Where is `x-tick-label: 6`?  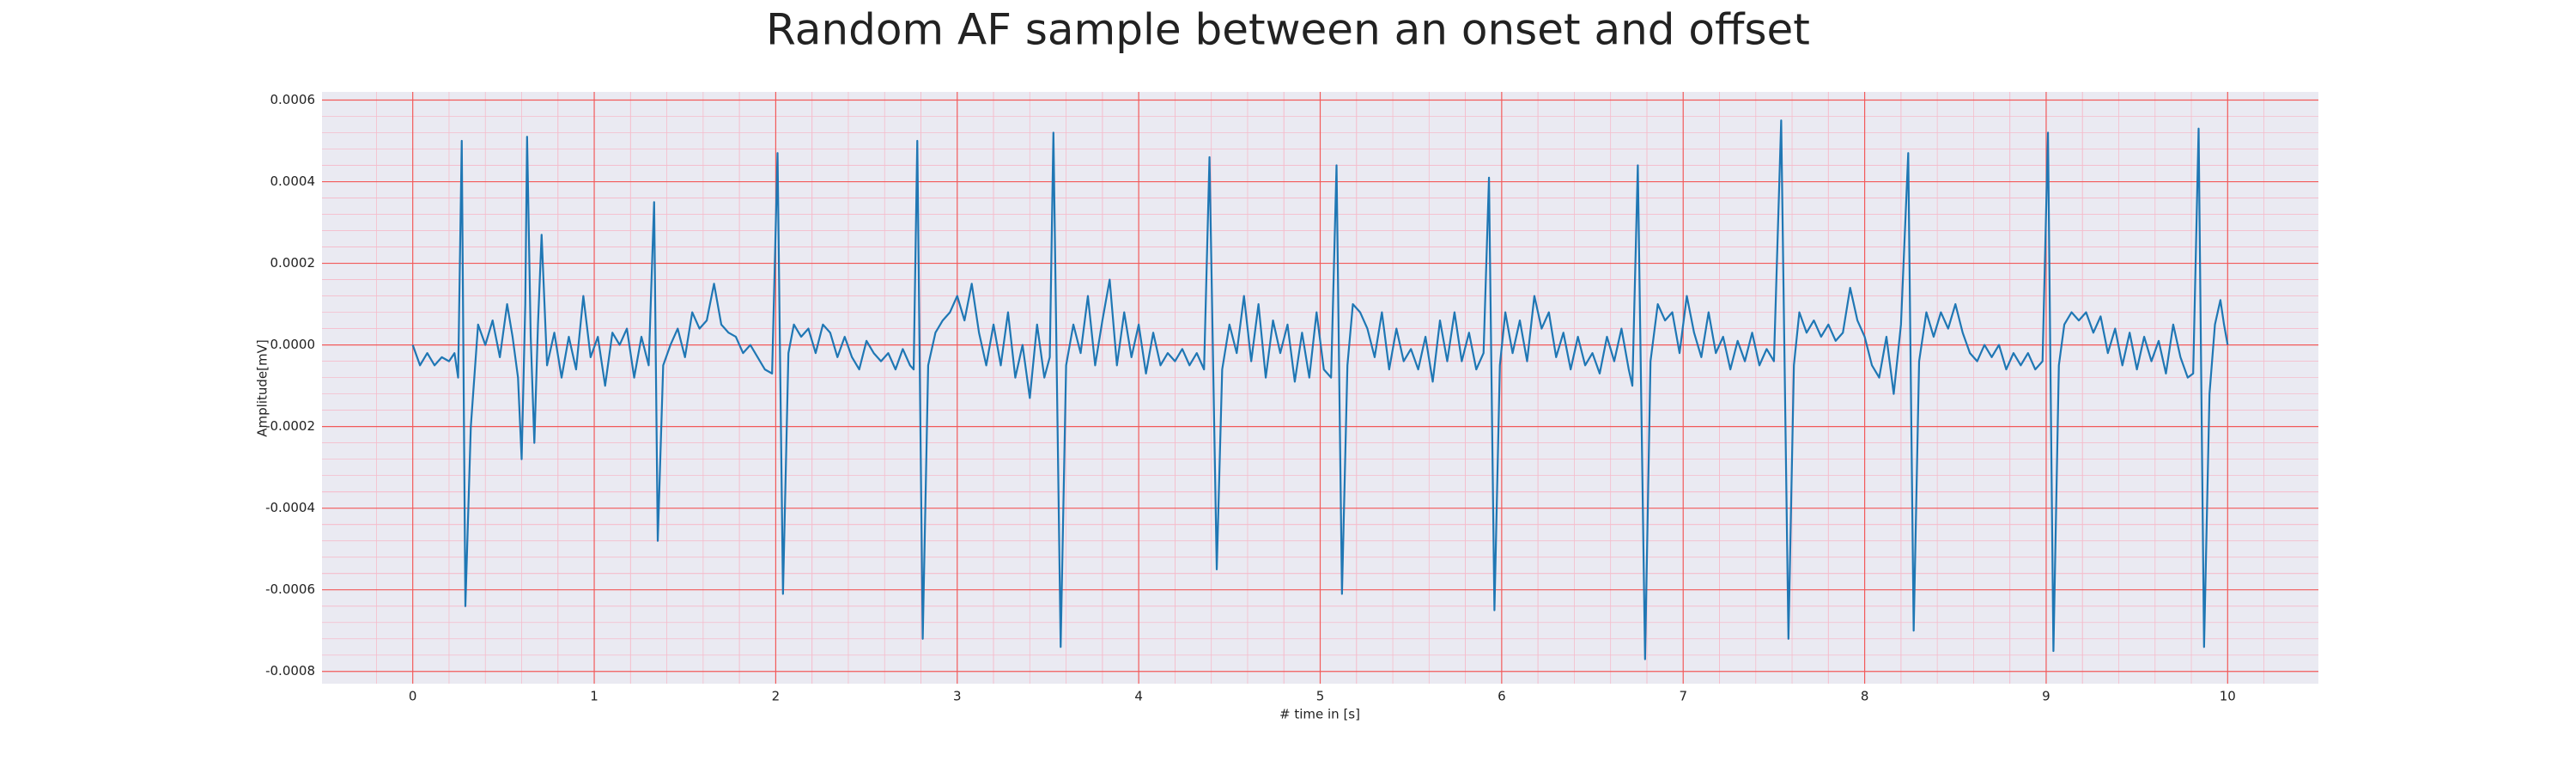 x-tick-label: 6 is located at coordinates (1502, 696).